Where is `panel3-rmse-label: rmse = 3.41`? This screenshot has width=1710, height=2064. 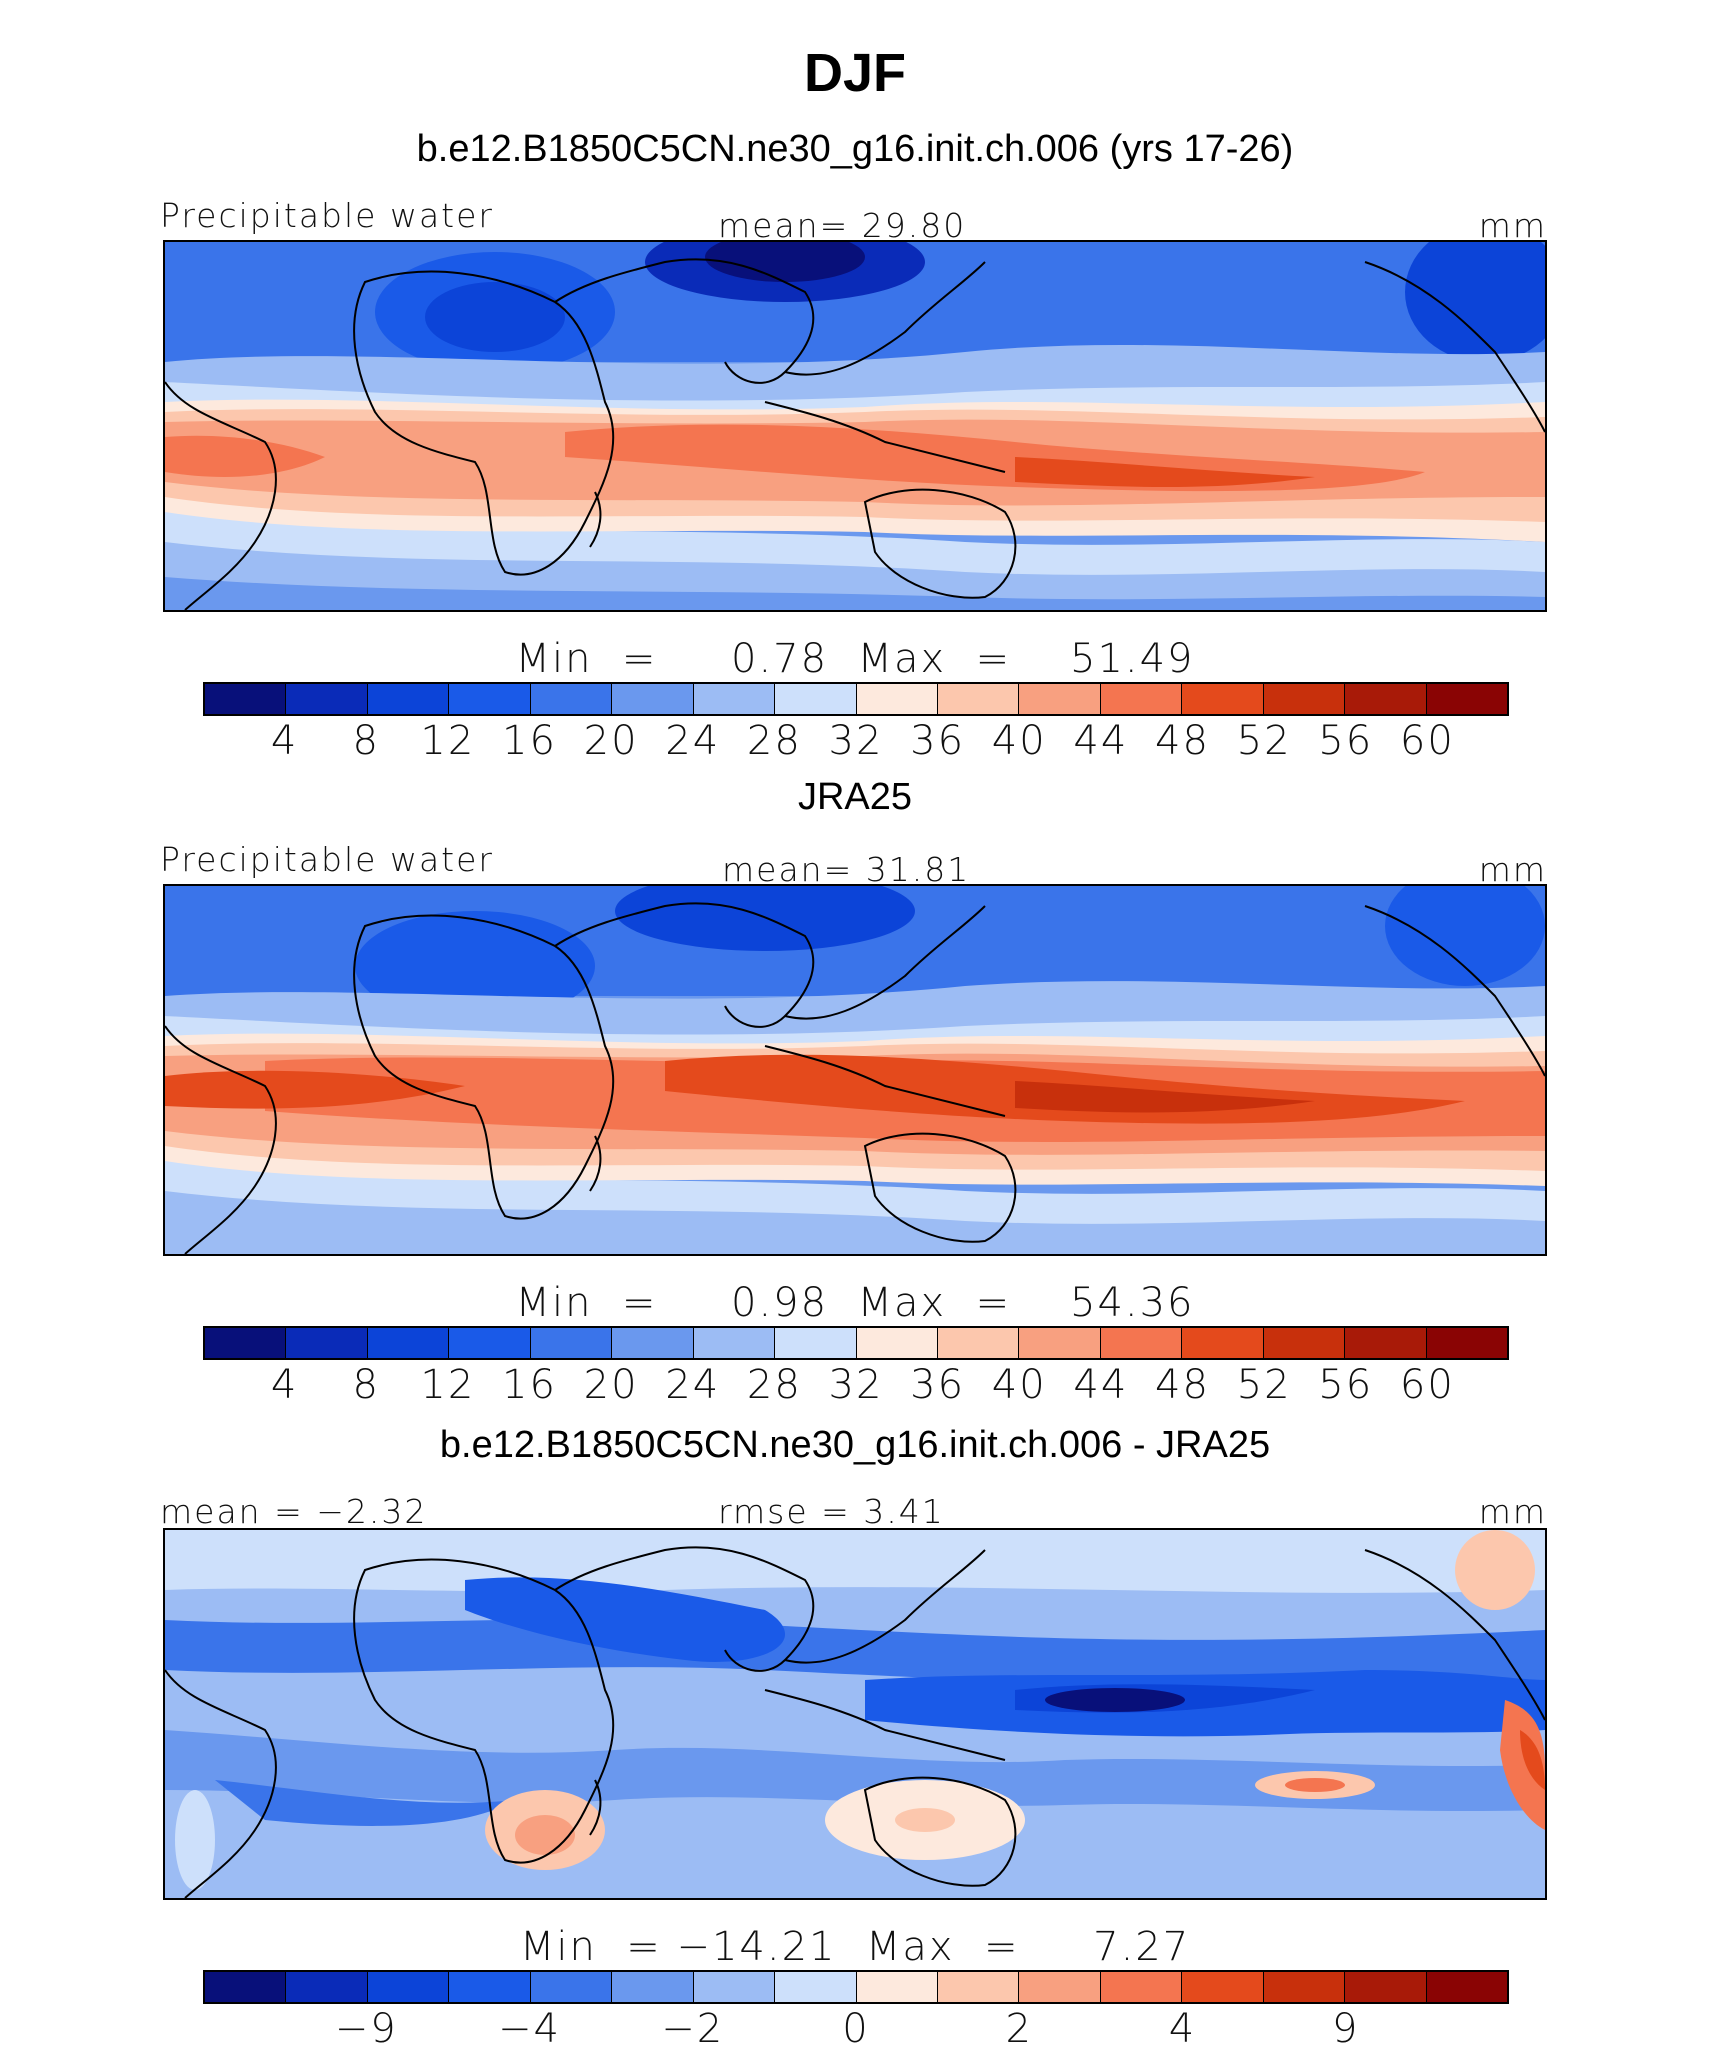 panel3-rmse-label: rmse = 3.41 is located at coordinates (831, 1511).